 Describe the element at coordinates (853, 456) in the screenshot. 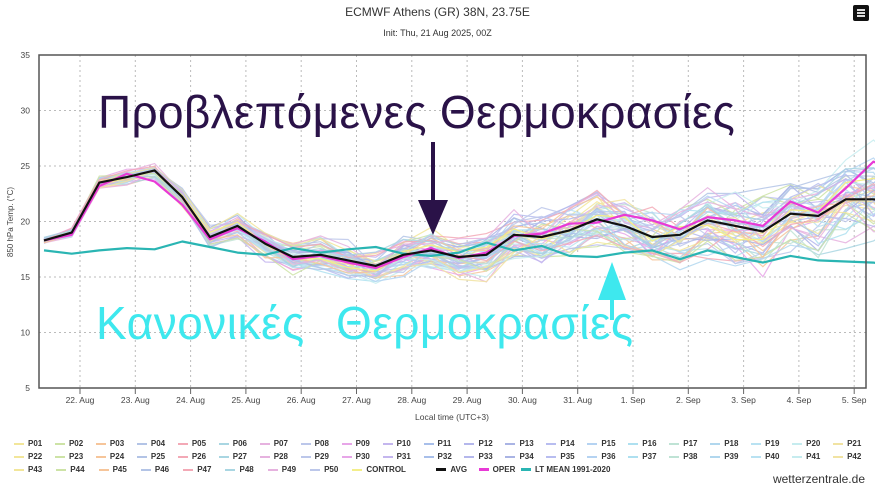

I see `legend-item-p42: P42` at that location.